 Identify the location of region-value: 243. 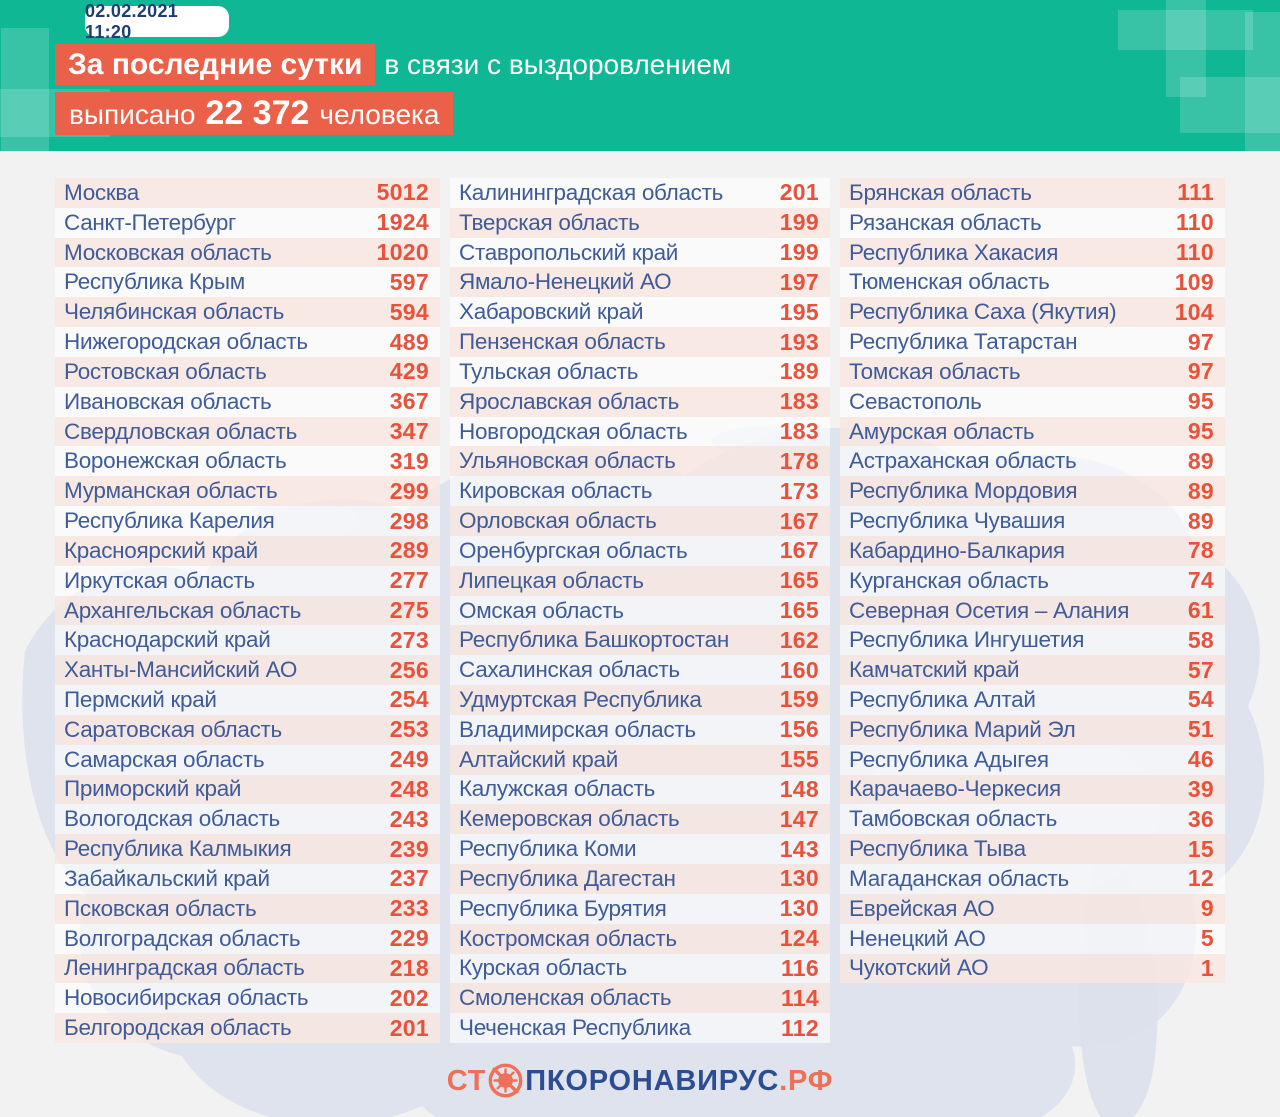
(409, 818).